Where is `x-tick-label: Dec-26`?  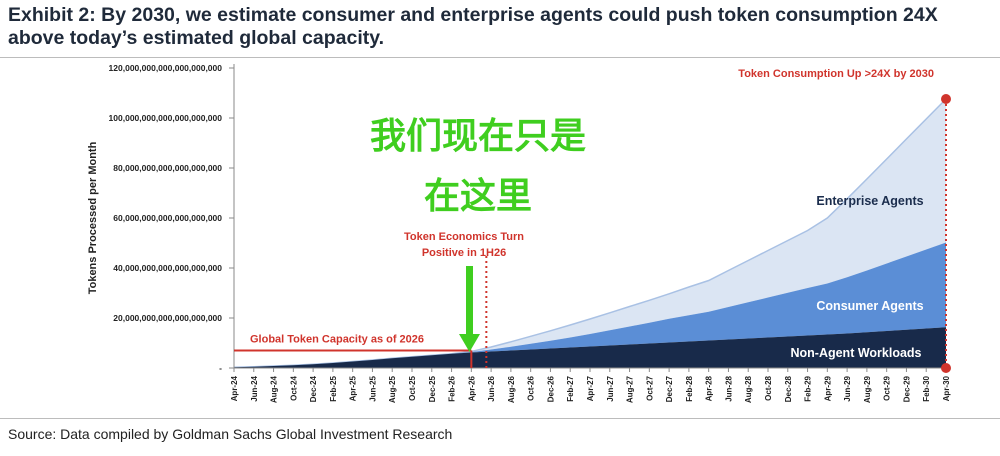 x-tick-label: Dec-26 is located at coordinates (550, 388).